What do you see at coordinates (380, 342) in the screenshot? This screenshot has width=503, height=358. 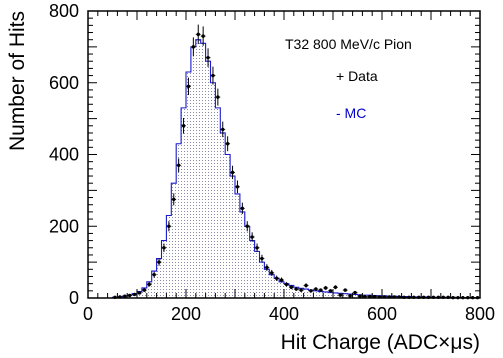 I see `x-axis-title: Hit Charge (ADC×μs)` at bounding box center [380, 342].